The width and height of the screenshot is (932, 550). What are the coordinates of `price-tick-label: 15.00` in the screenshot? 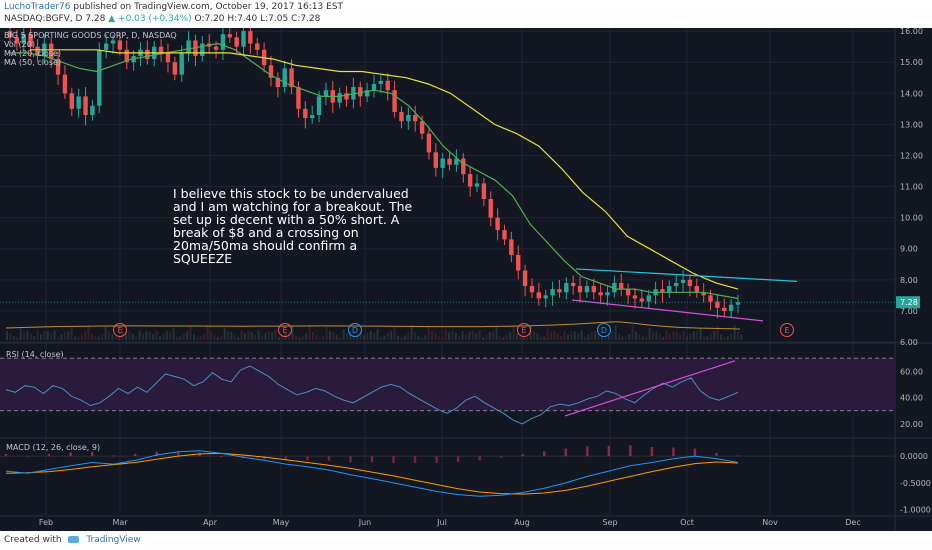 It's located at (911, 62).